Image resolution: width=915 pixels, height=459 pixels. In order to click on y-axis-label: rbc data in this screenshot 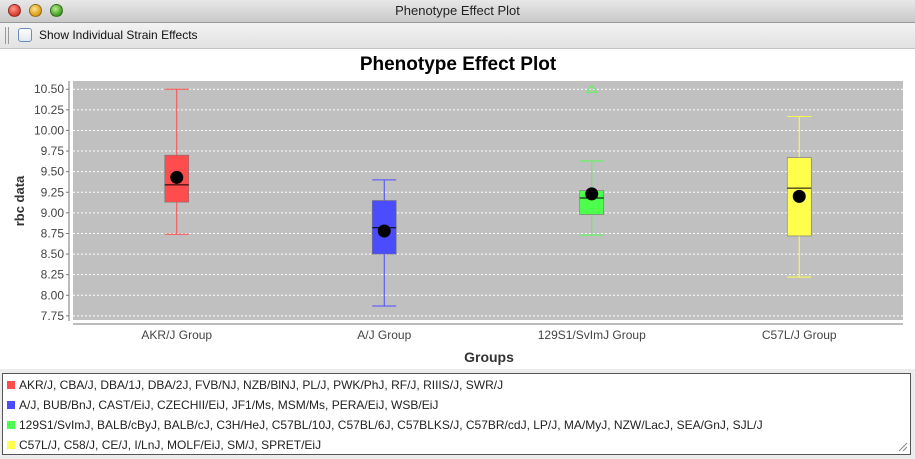, I will do `click(19, 200)`.